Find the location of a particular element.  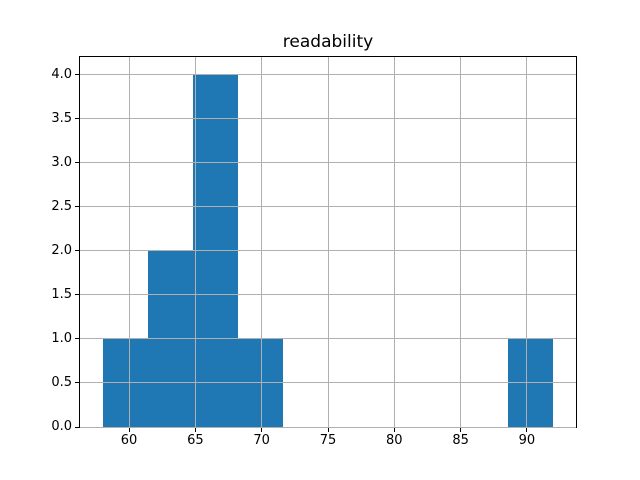

x-tick-label: 70 is located at coordinates (261, 440).